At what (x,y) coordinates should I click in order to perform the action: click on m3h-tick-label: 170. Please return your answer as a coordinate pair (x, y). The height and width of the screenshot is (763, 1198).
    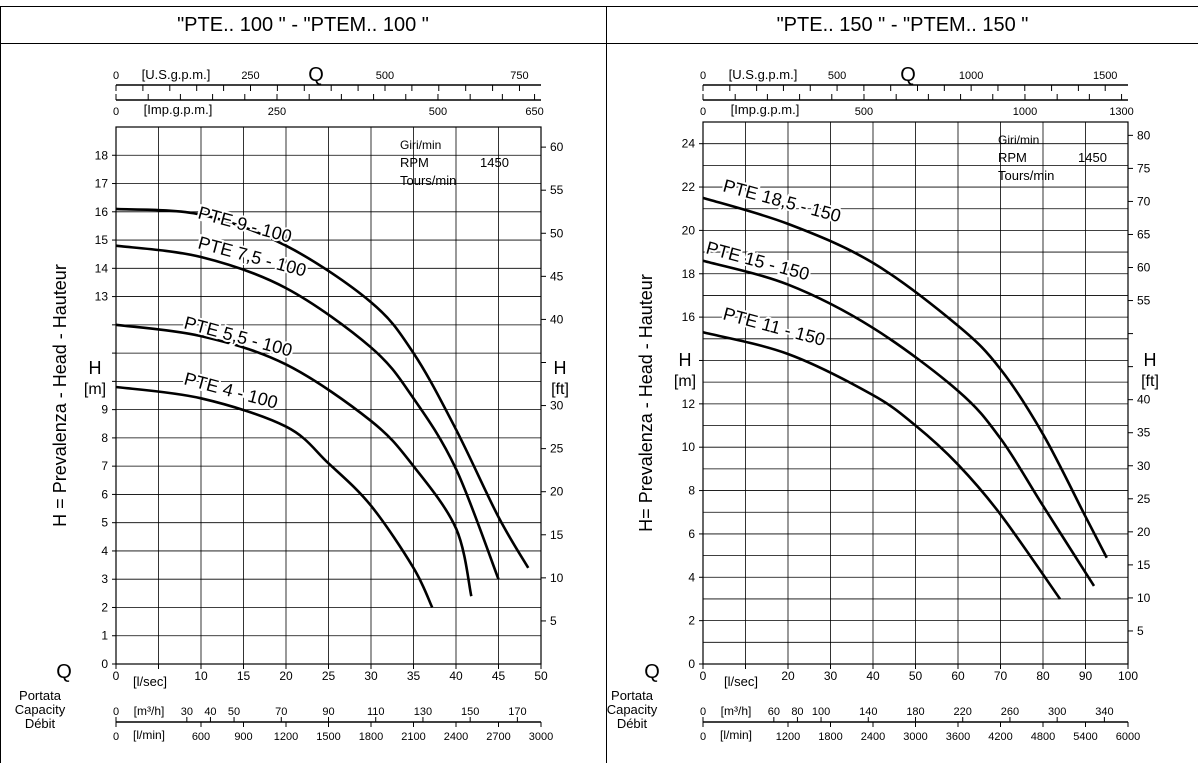
    Looking at the image, I should click on (517, 712).